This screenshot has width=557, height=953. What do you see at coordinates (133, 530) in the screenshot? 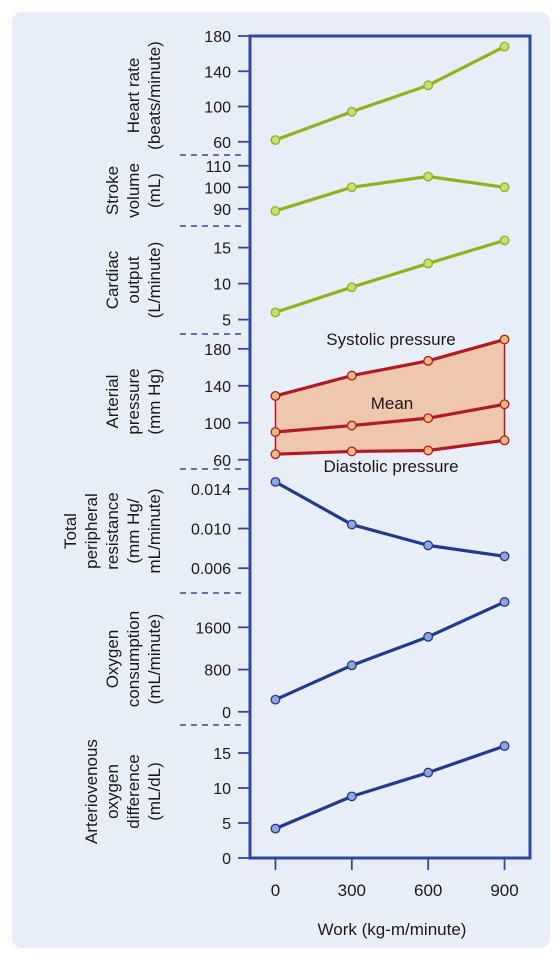
I see `y-axis-label: (mm Hg/` at bounding box center [133, 530].